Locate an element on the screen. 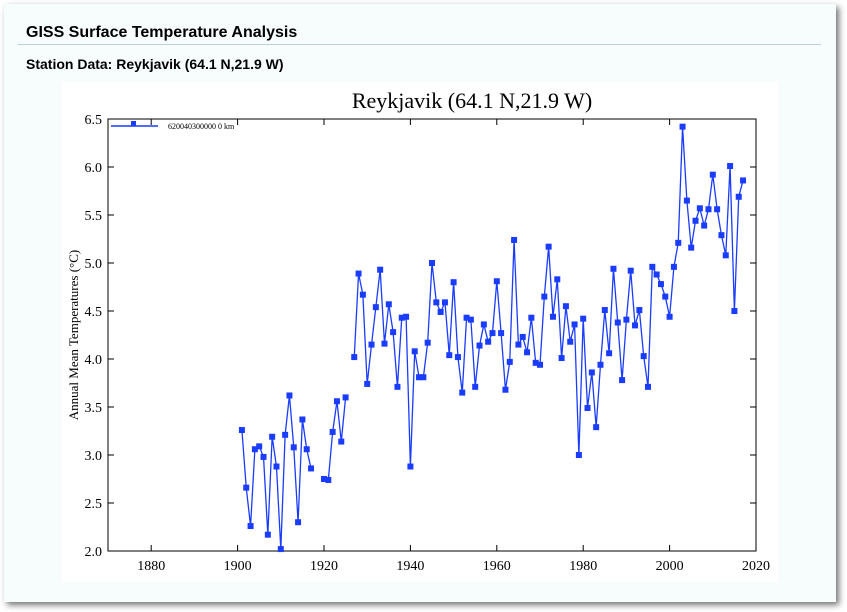  x-tick-label: 2020 is located at coordinates (756, 566).